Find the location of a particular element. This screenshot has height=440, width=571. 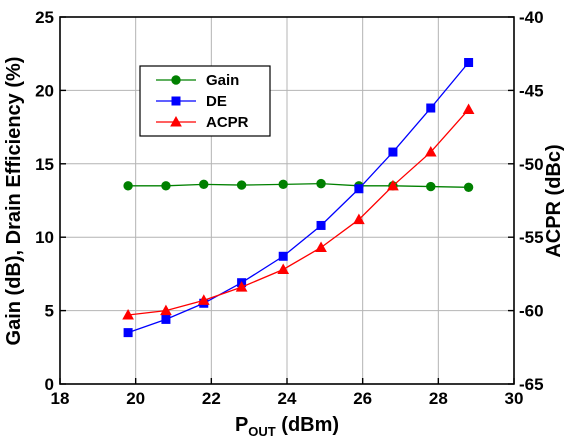

legend-marker-gain is located at coordinates (176, 80).